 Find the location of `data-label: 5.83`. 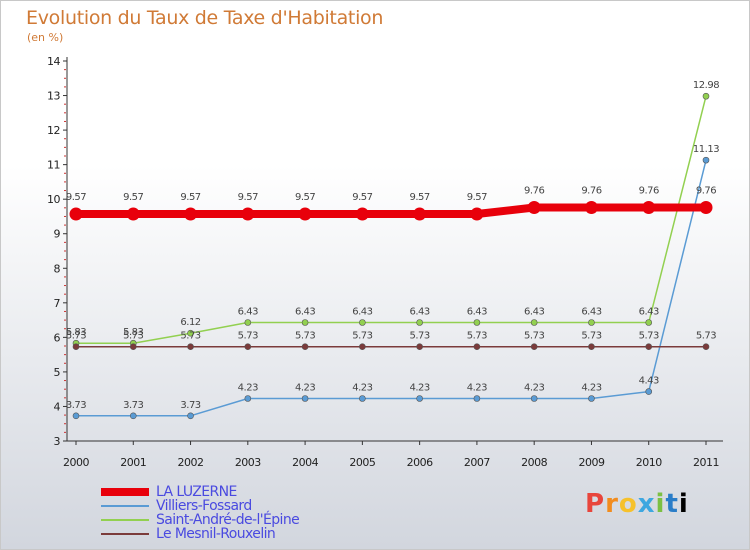

data-label: 5.83 is located at coordinates (76, 332).